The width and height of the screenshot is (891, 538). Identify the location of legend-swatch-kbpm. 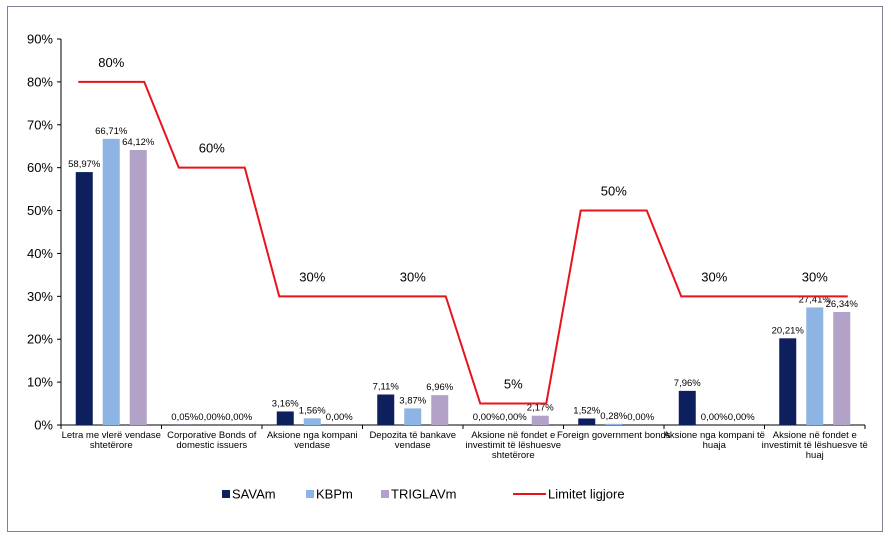
(310, 494).